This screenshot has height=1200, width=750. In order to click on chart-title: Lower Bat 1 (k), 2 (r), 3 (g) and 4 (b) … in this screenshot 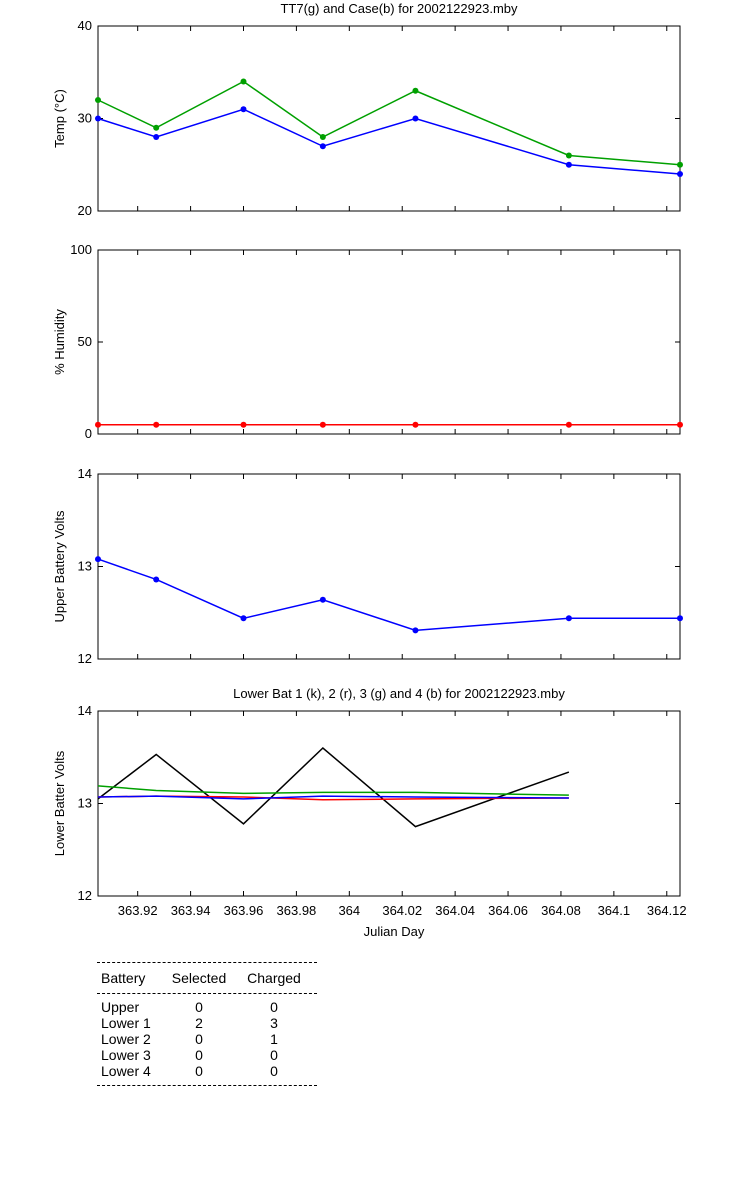, I will do `click(399, 693)`.